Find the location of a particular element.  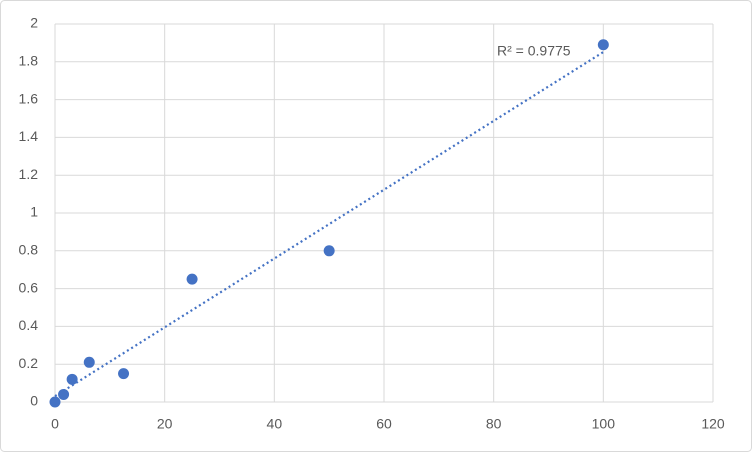

y-tick-label: 1.6 is located at coordinates (29, 98).